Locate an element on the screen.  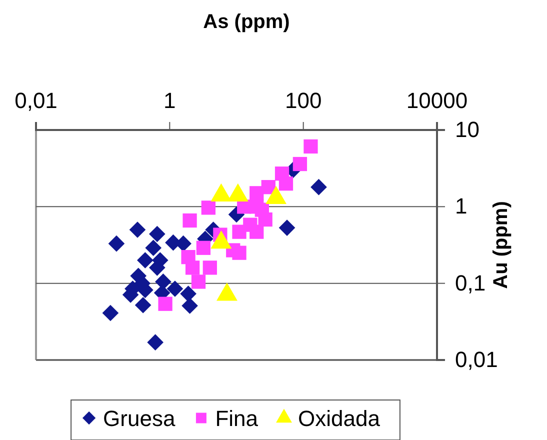
legend-label: Fina is located at coordinates (237, 418).